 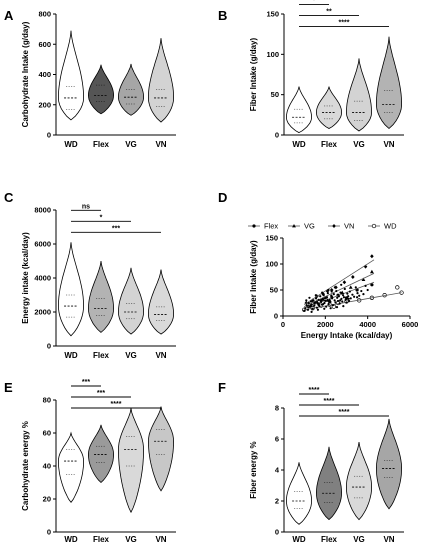 I want to click on y-tick-label: 4000, so click(x=42, y=278).